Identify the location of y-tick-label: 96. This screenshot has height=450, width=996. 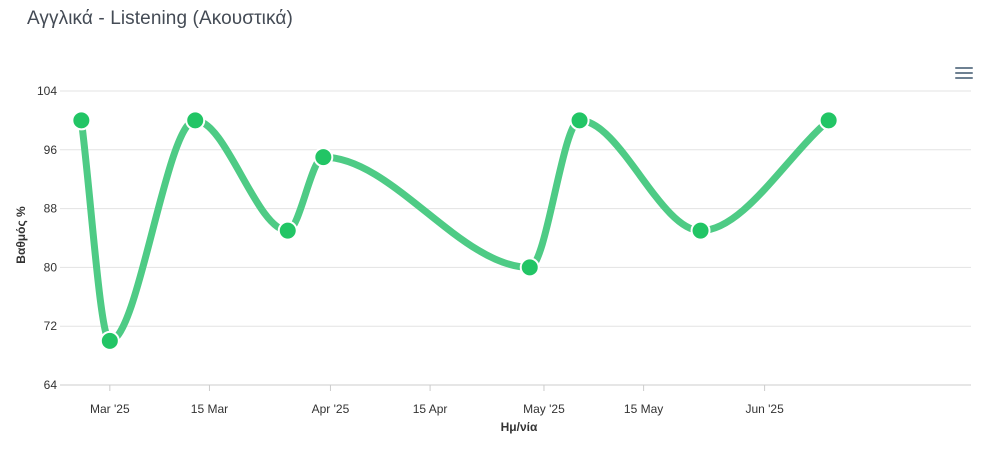
(51, 150).